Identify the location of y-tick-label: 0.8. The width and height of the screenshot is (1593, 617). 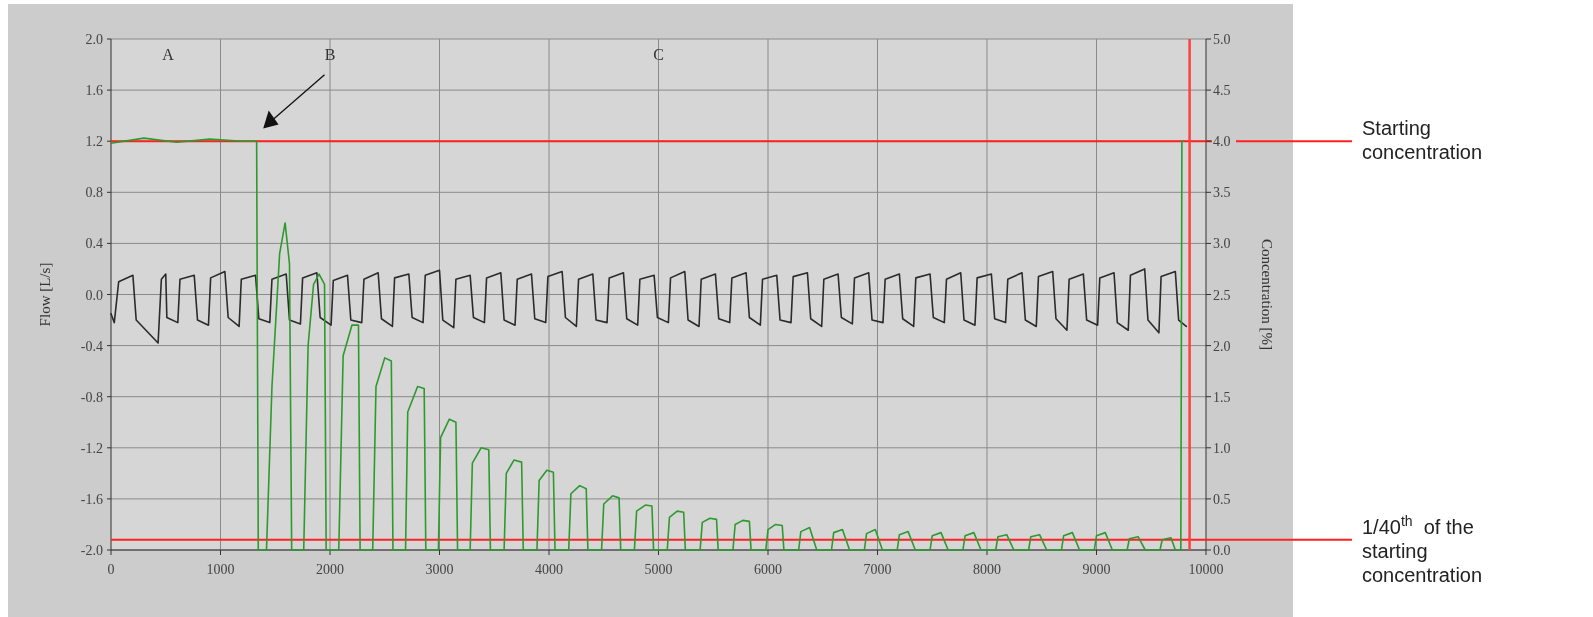
(94, 193).